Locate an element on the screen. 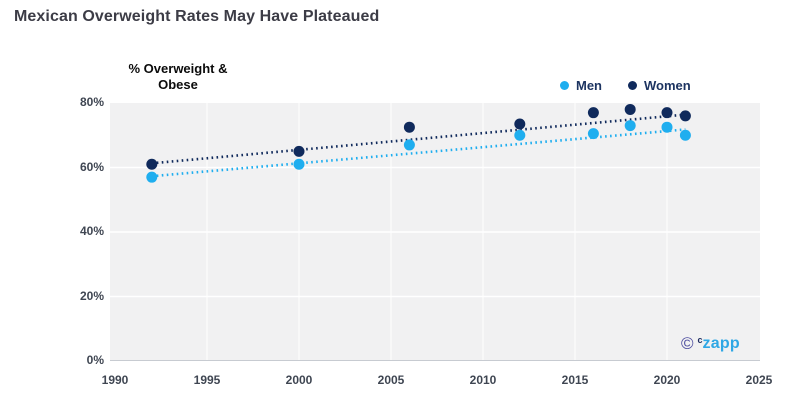 The width and height of the screenshot is (809, 410). x-tick-2020: 2020 is located at coordinates (667, 380).